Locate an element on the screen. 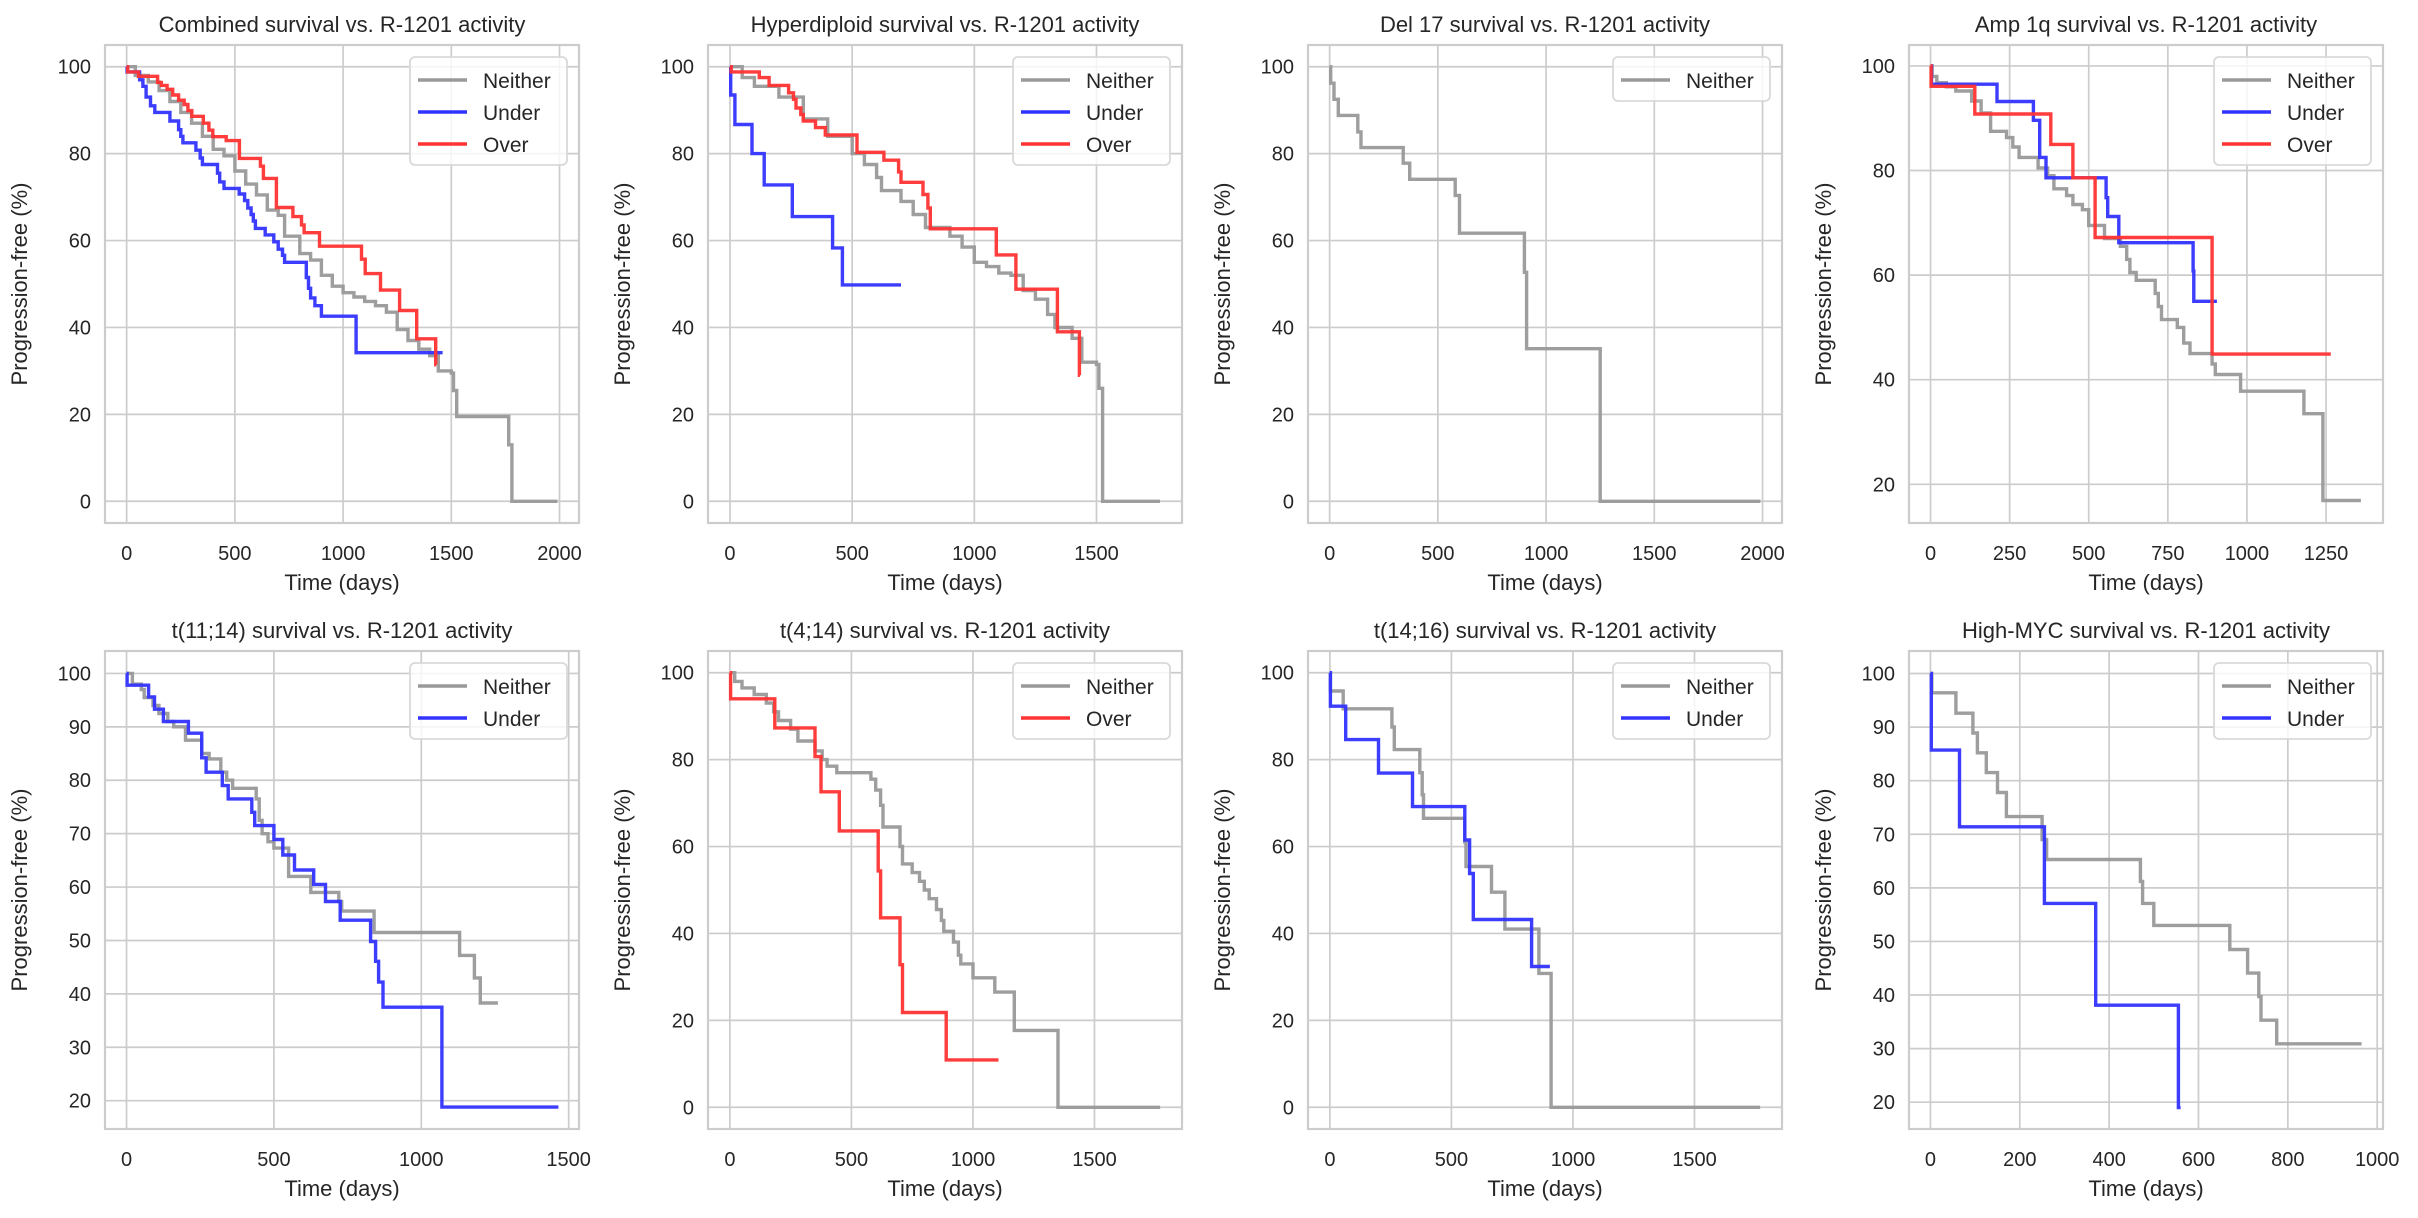  chart-title: t(11;14) survival vs. R-1201 activity is located at coordinates (342, 630).